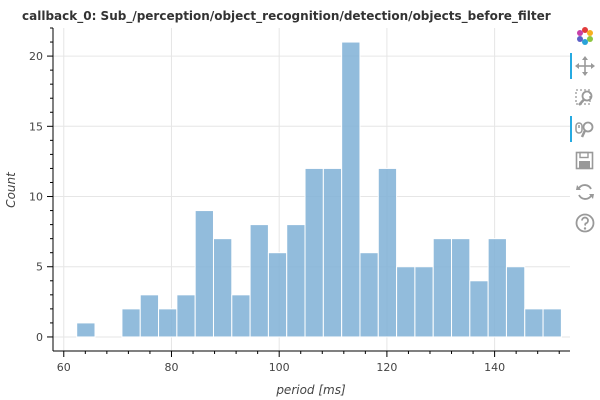 The height and width of the screenshot is (400, 600). Describe the element at coordinates (36, 126) in the screenshot. I see `y-tick-label: 15` at that location.